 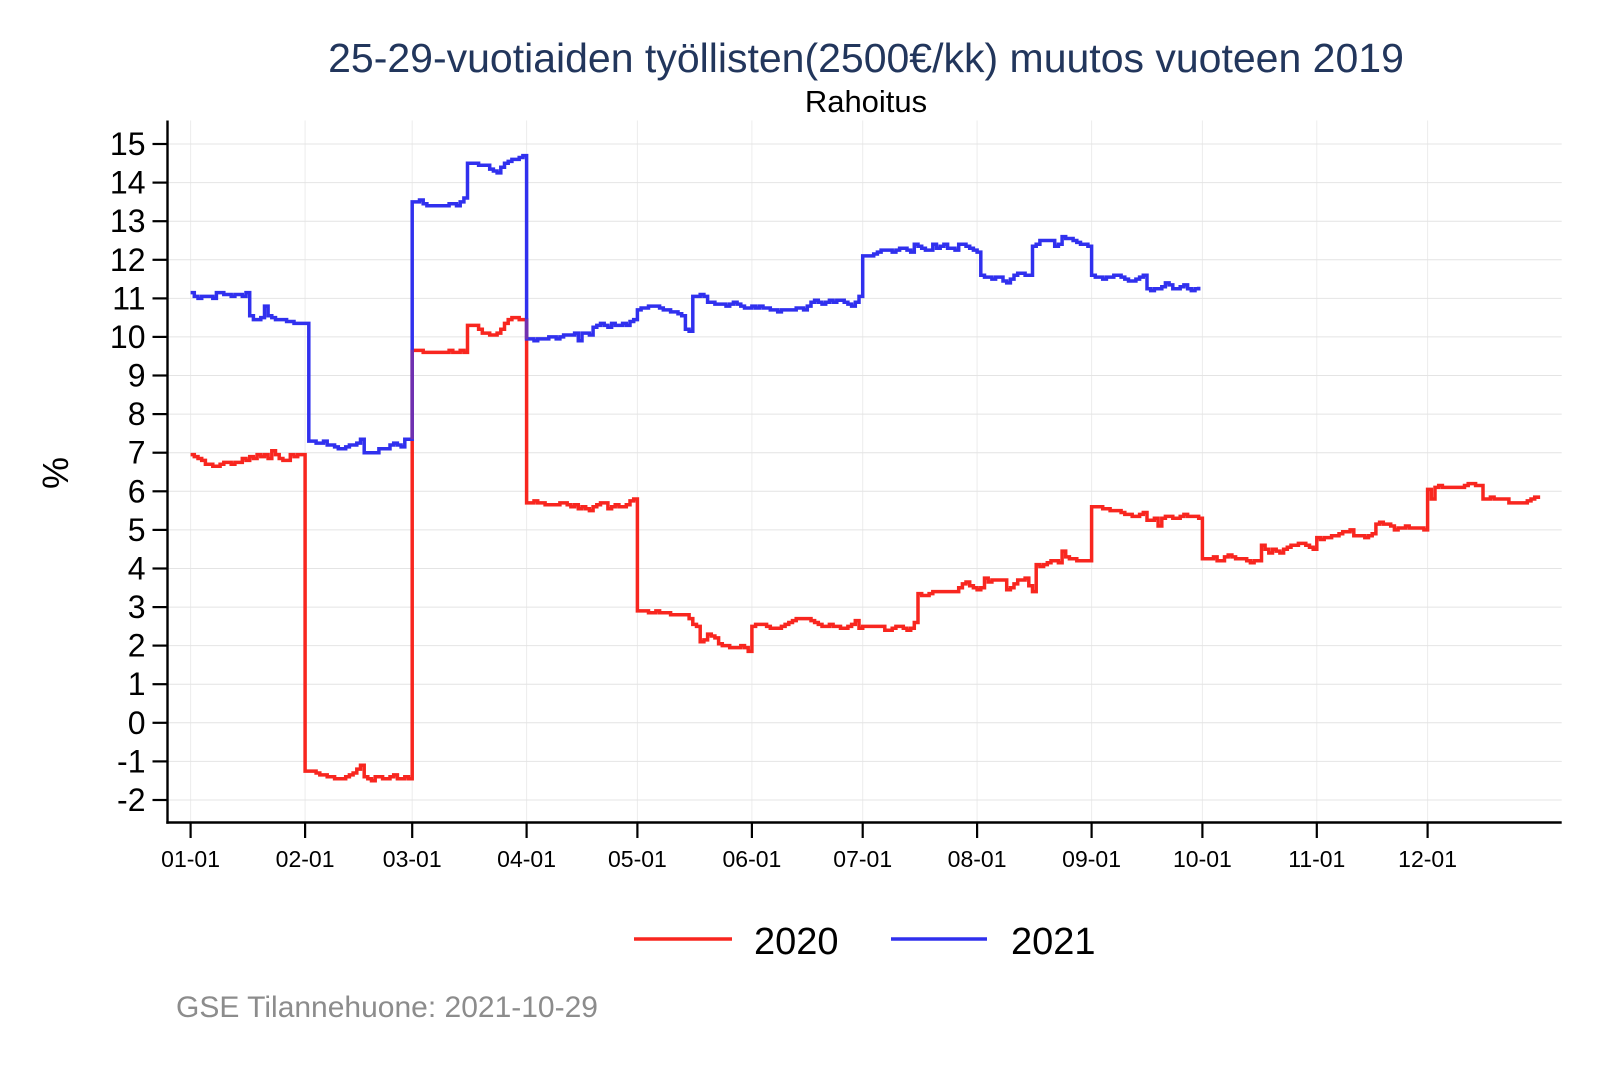 I want to click on svg-text: 5, so click(x=137, y=530).